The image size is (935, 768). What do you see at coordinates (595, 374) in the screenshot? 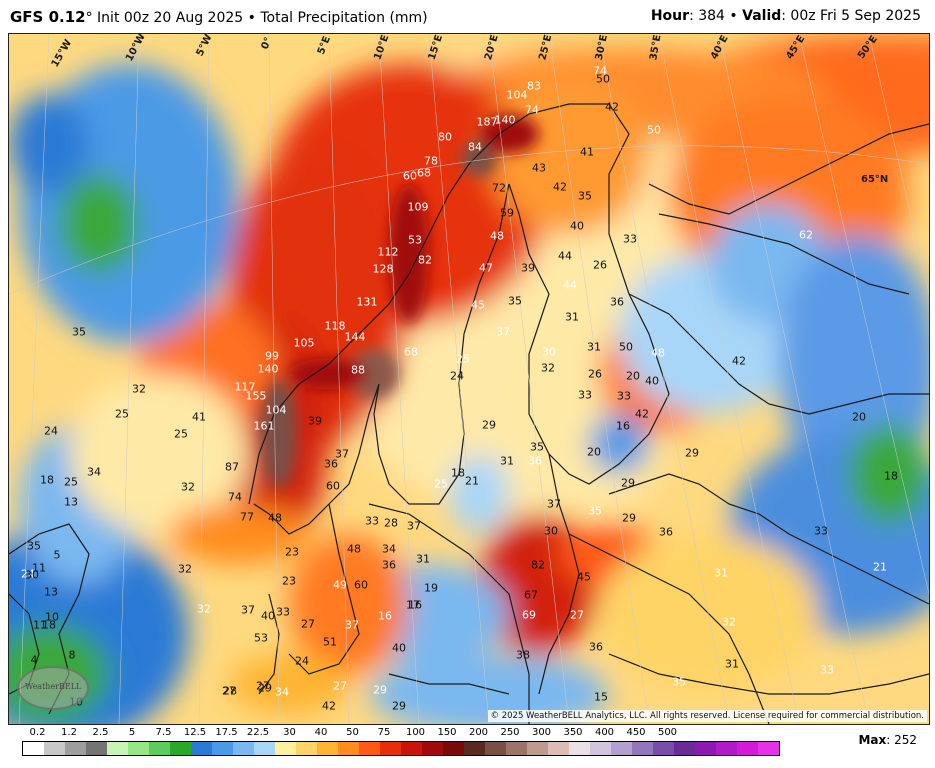
I see `precip-value: 26` at bounding box center [595, 374].